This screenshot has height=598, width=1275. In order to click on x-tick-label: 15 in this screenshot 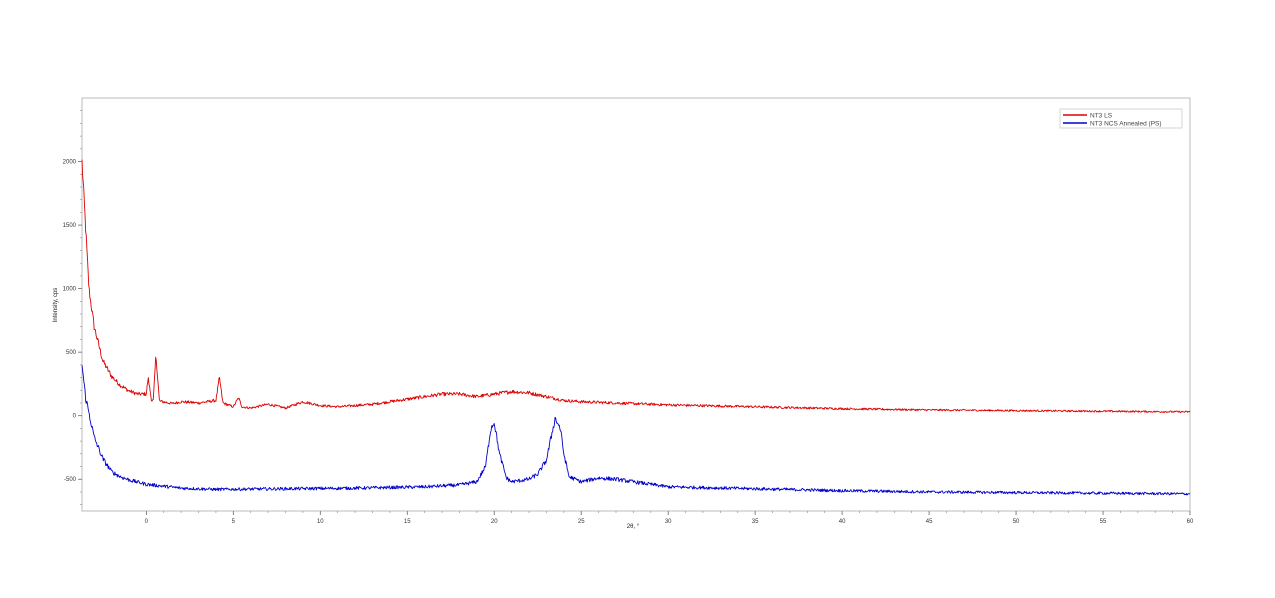, I will do `click(407, 522)`.